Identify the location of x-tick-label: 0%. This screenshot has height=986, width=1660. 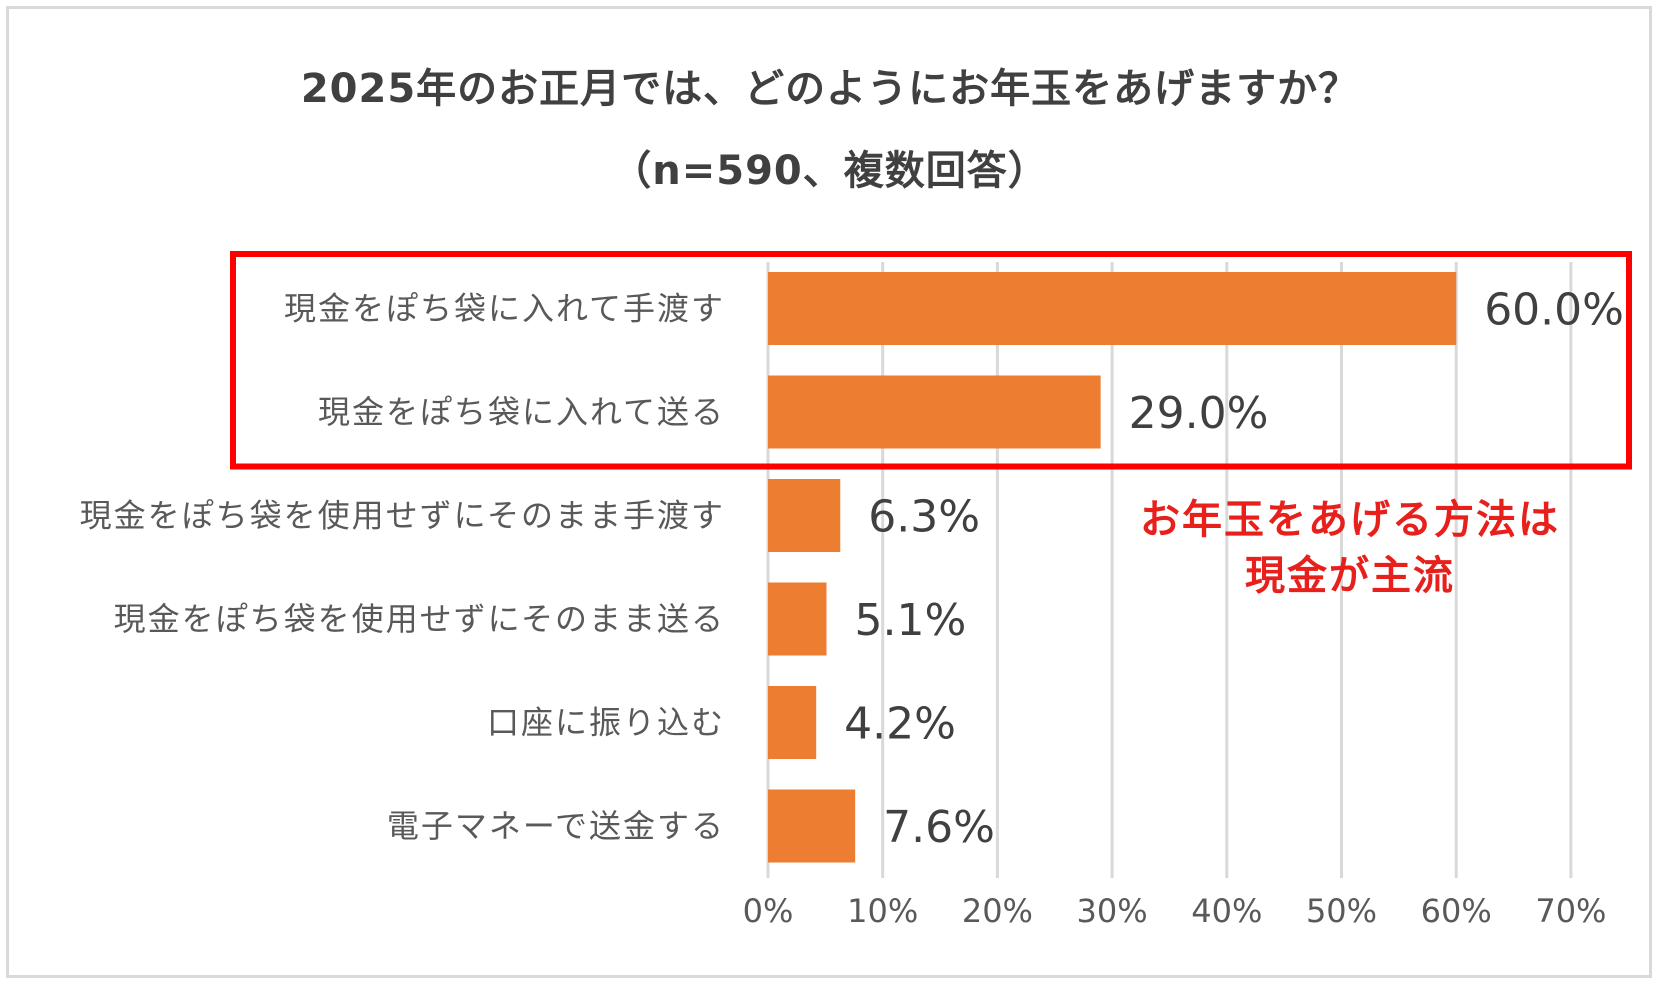
(768, 911).